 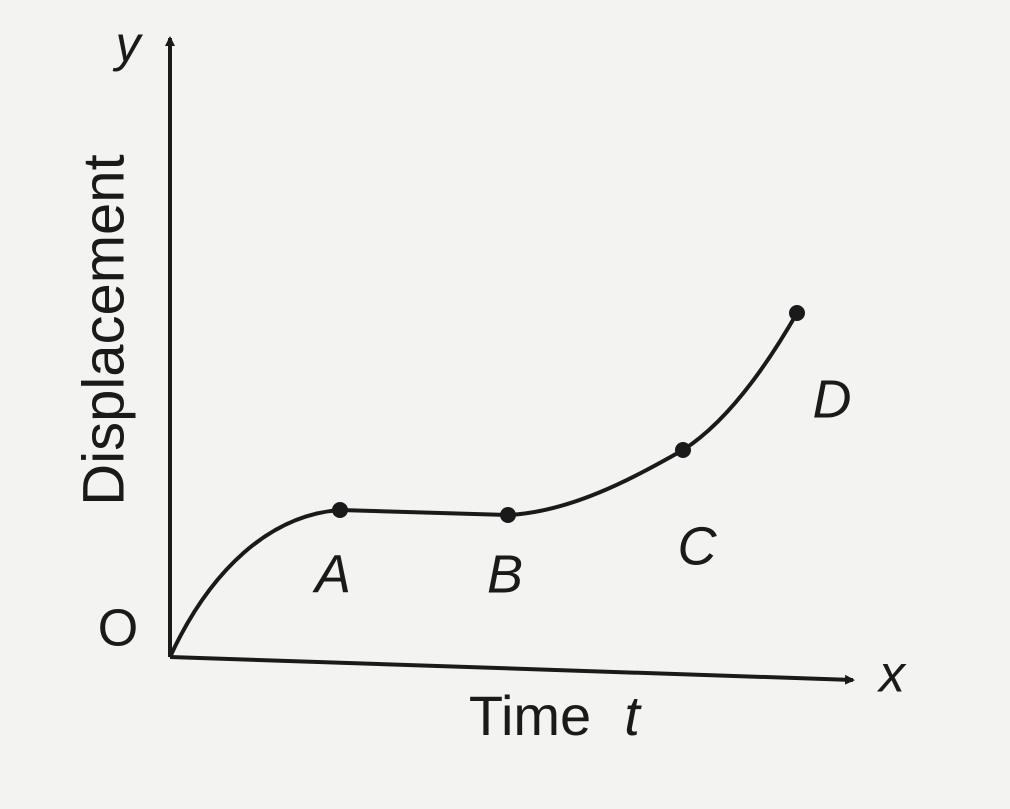 What do you see at coordinates (530, 715) in the screenshot?
I see `x-label: Time` at bounding box center [530, 715].